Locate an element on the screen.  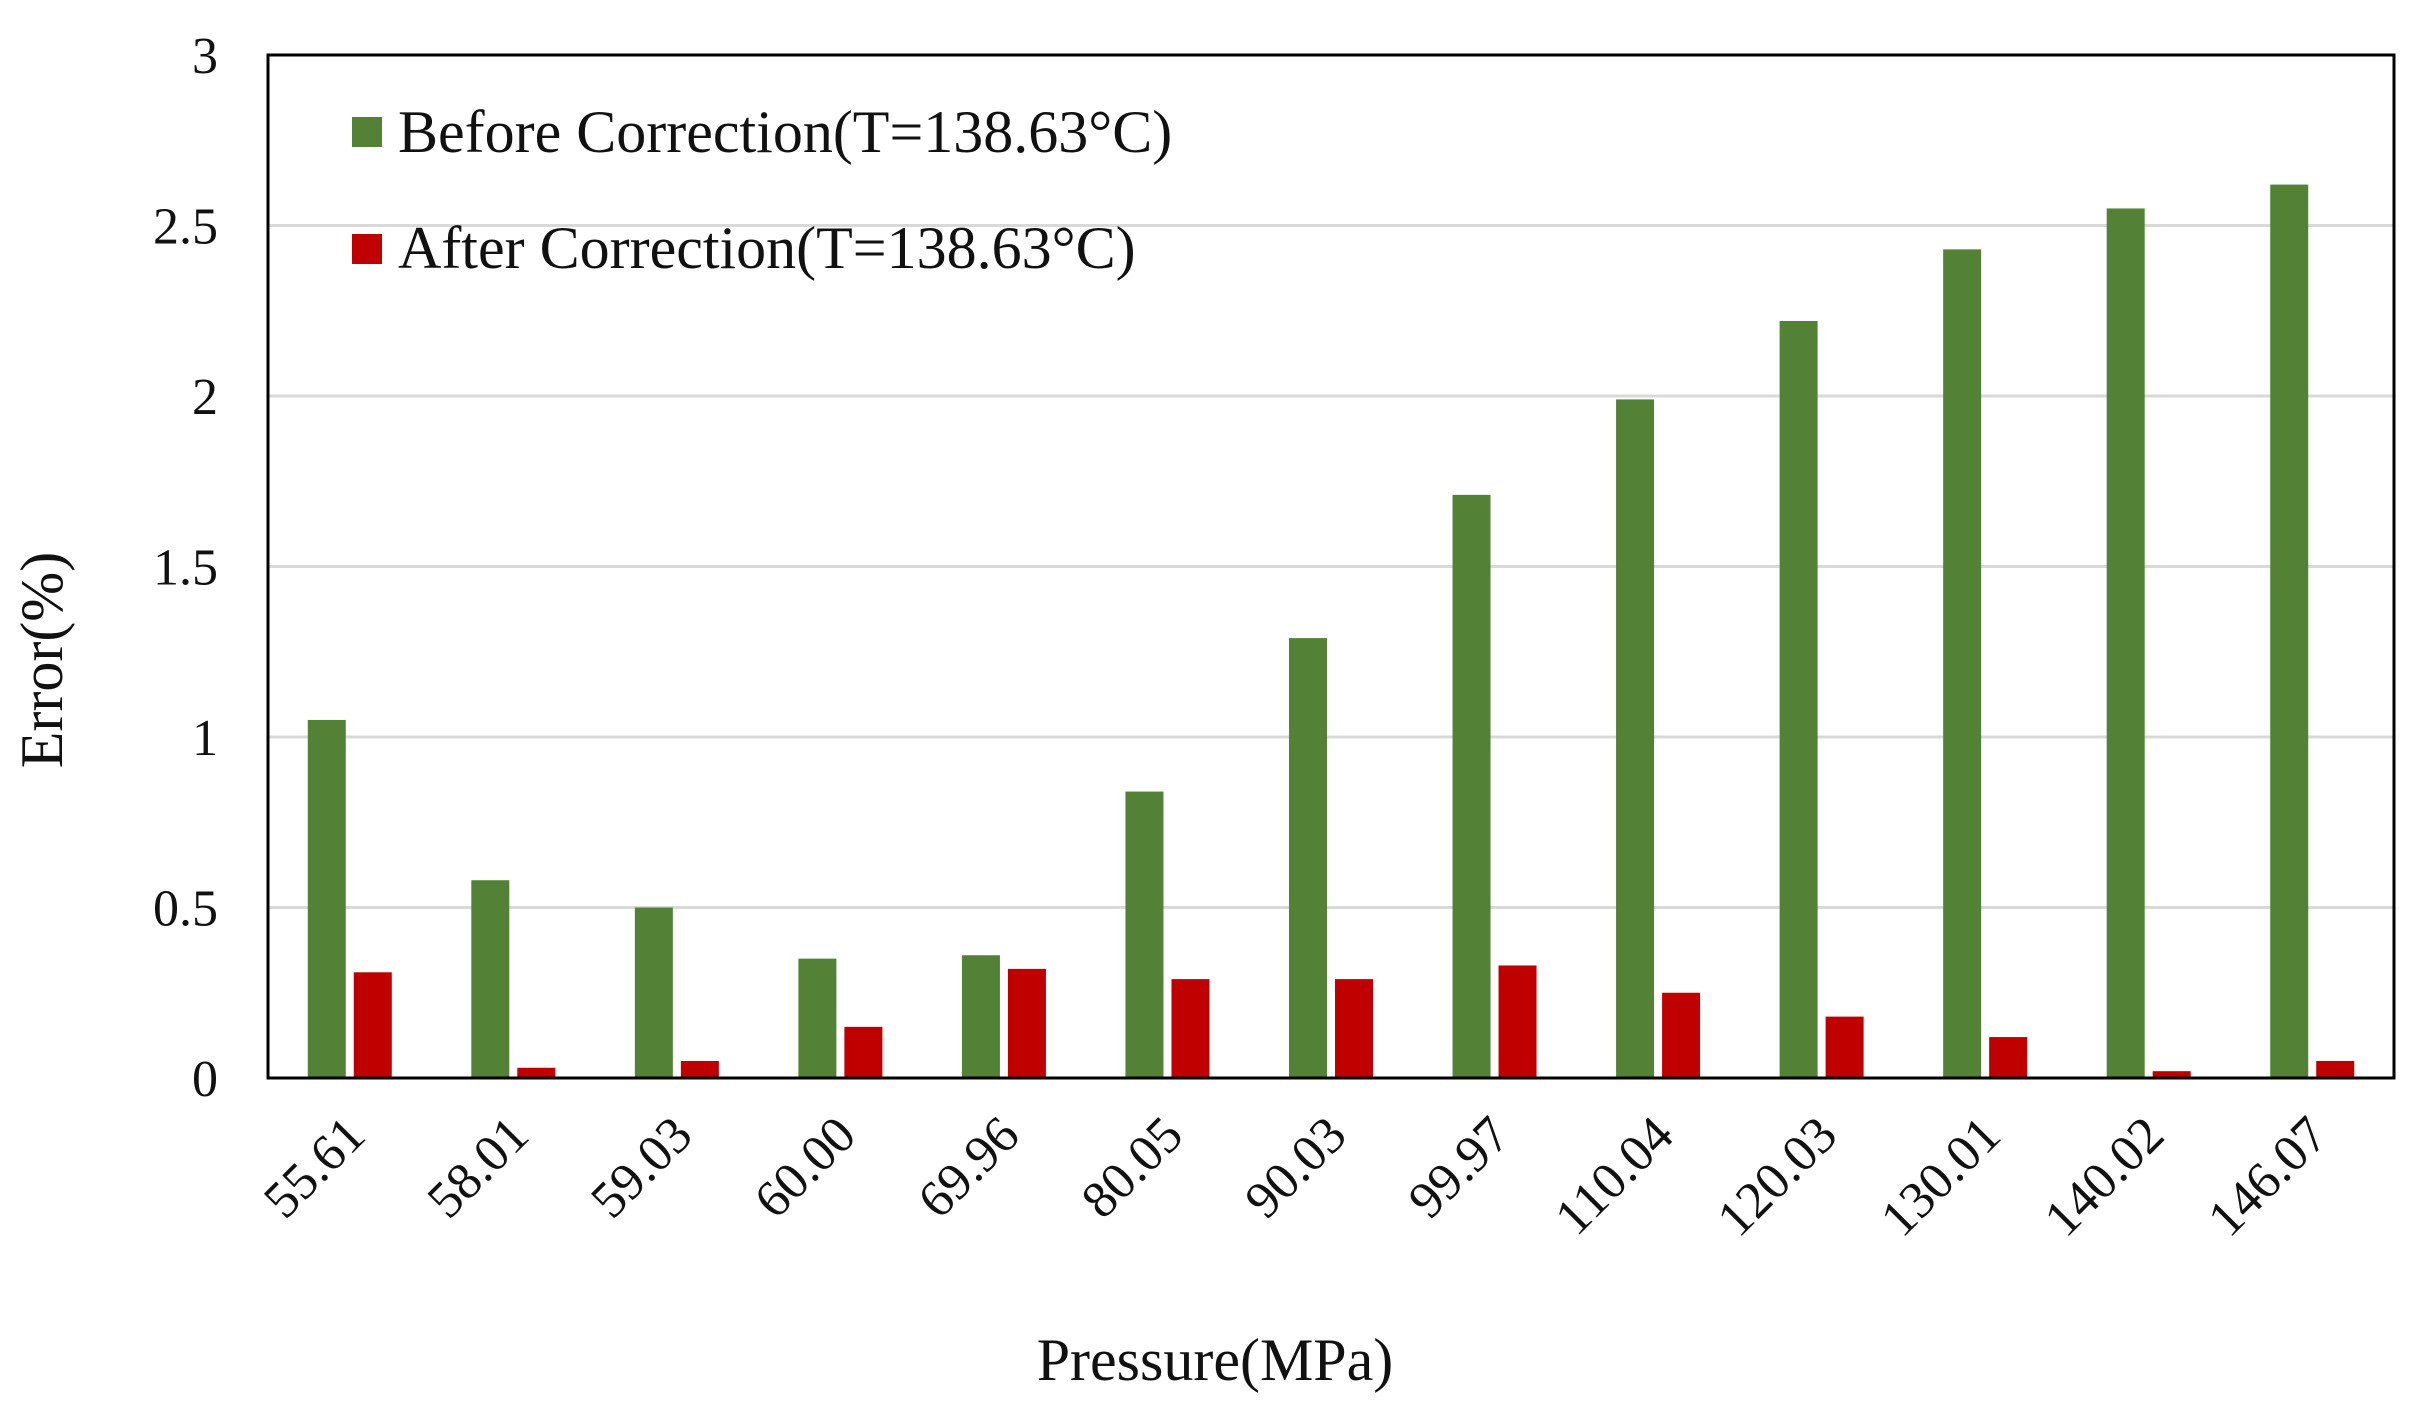
y-axis-title: Error(%) is located at coordinates (42, 660).